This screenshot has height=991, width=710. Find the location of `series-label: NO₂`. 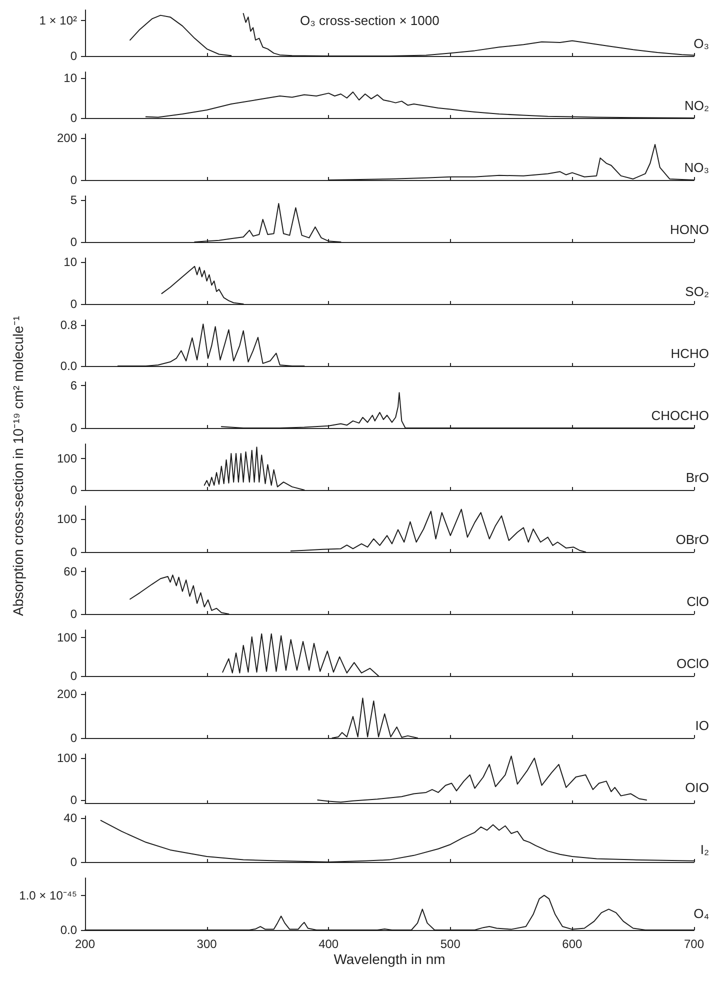

series-label: NO₂ is located at coordinates (696, 105).